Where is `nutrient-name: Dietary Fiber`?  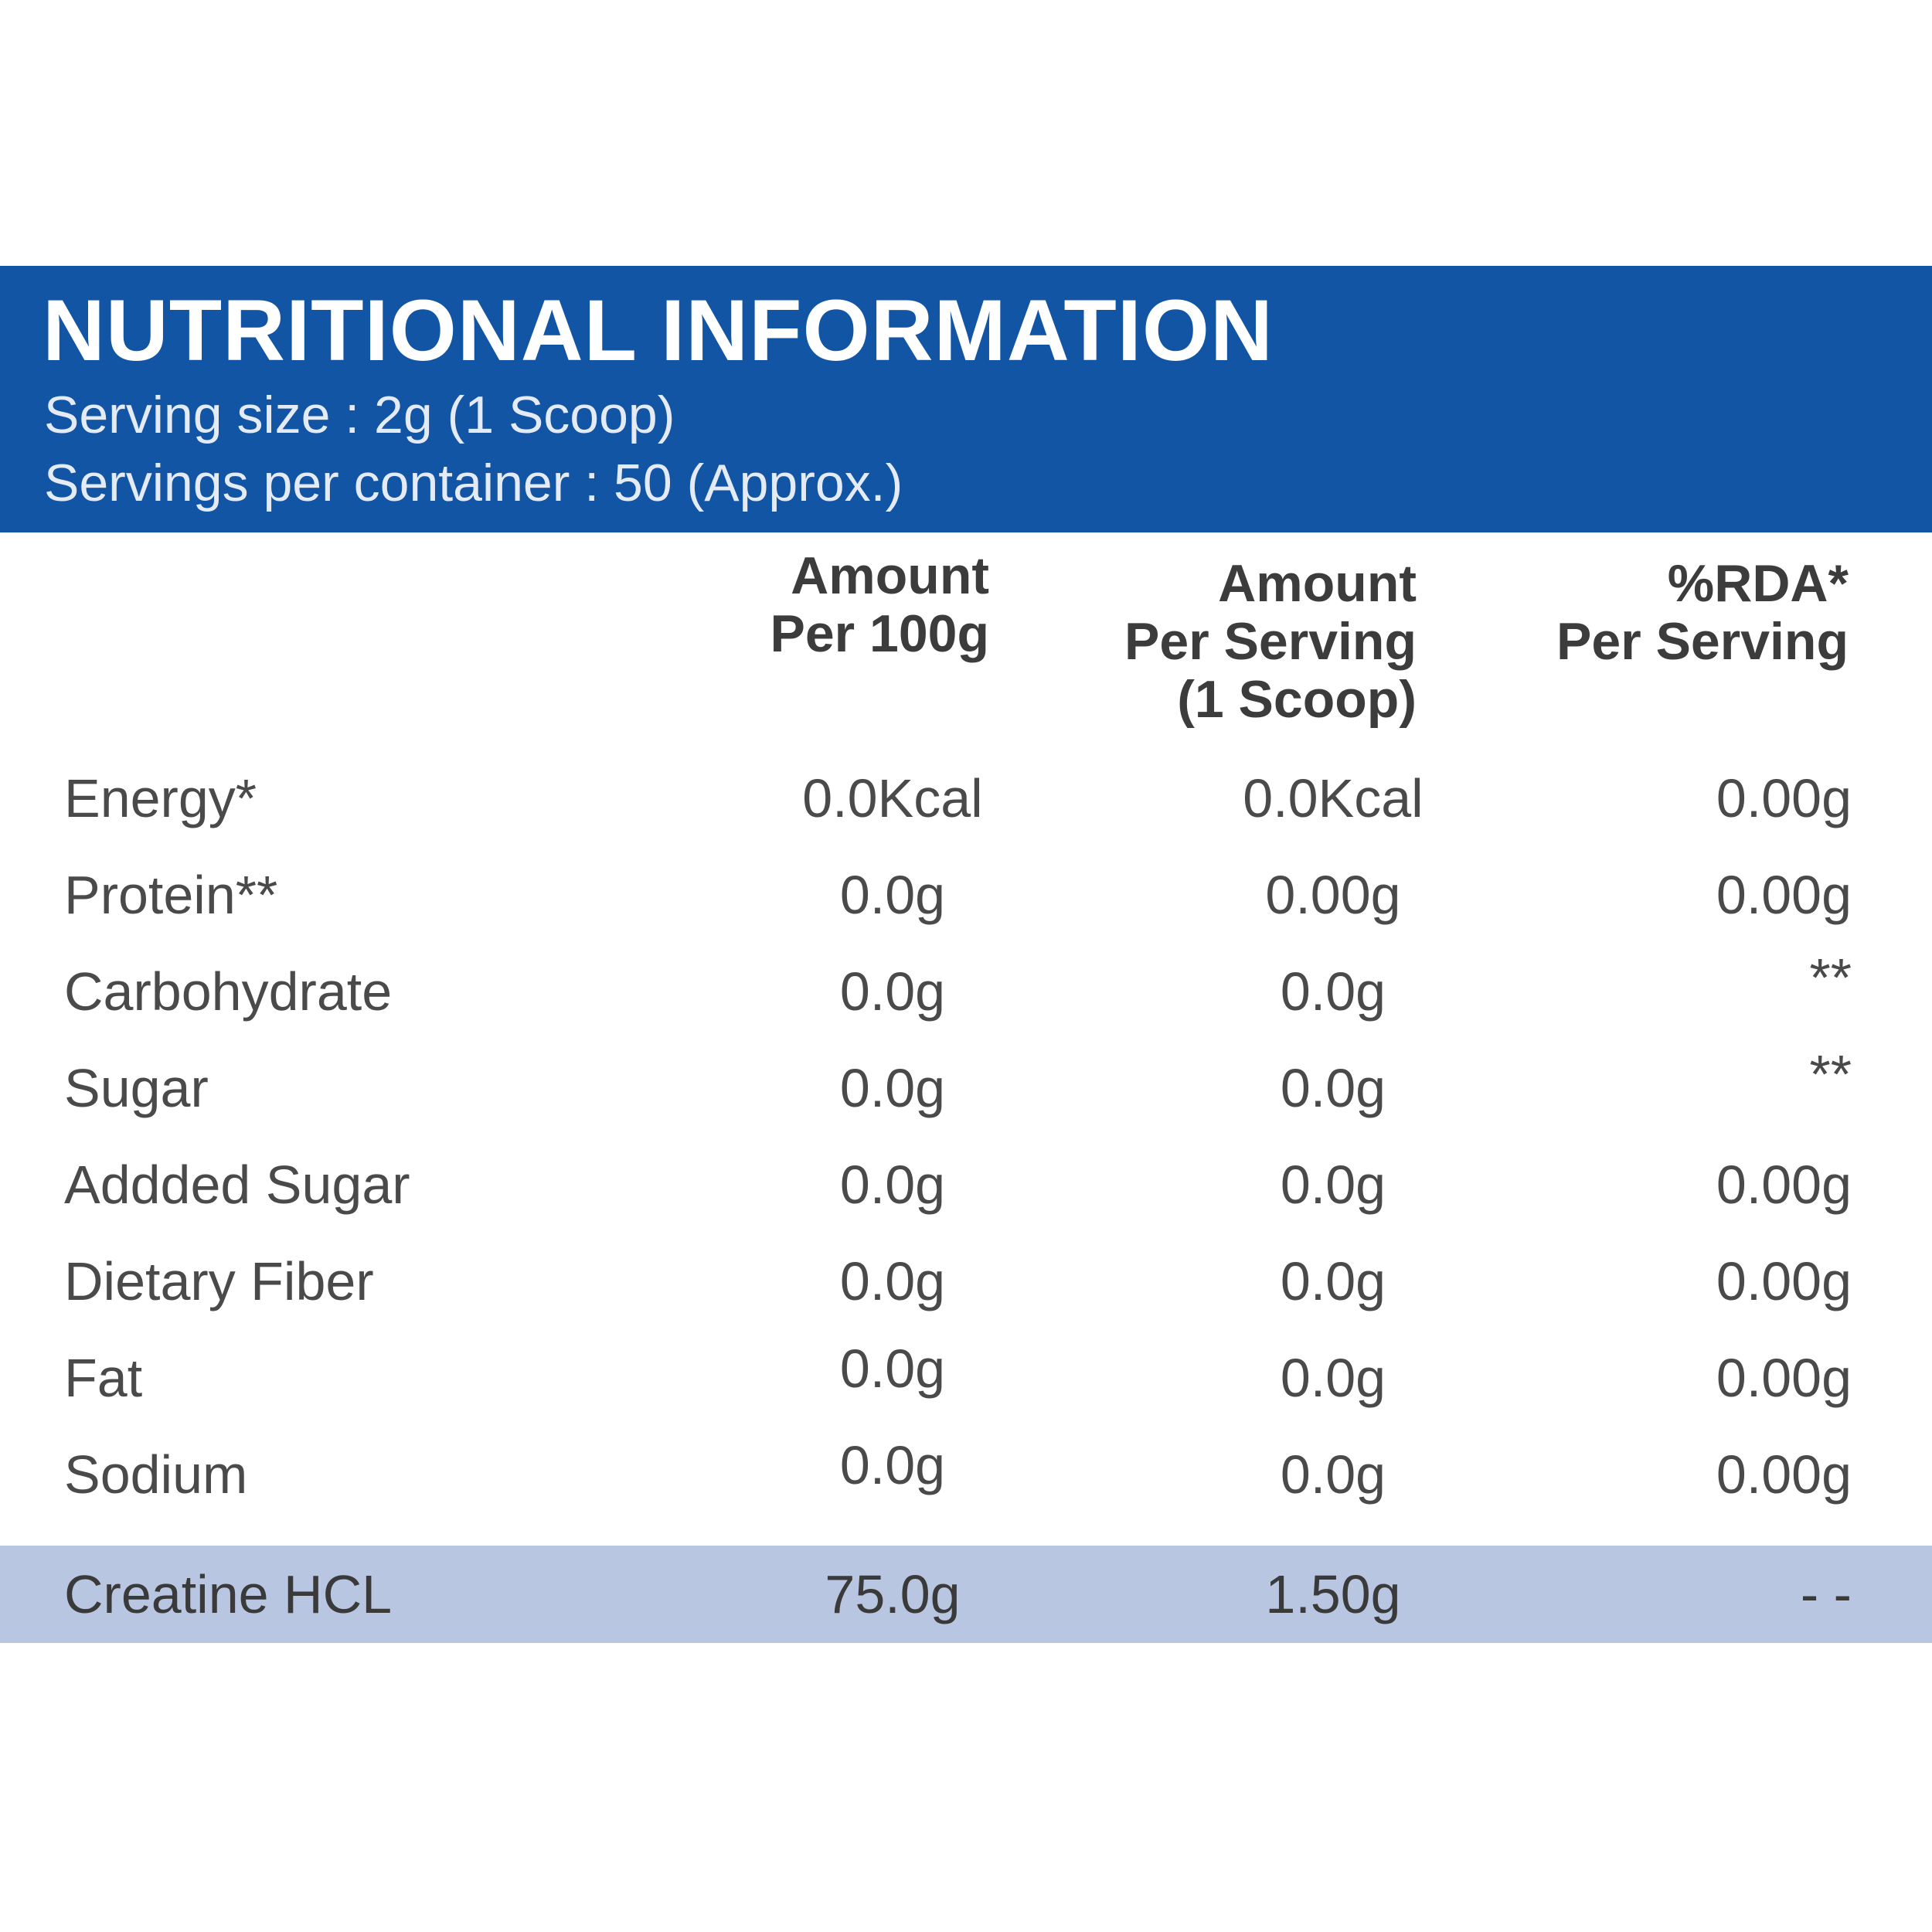
nutrient-name: Dietary Fiber is located at coordinates (219, 1281).